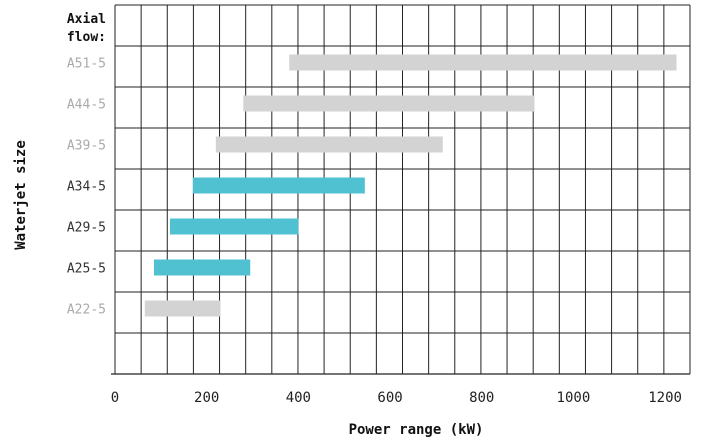 The height and width of the screenshot is (443, 710). Describe the element at coordinates (389, 398) in the screenshot. I see `x-tick-label: 600` at that location.